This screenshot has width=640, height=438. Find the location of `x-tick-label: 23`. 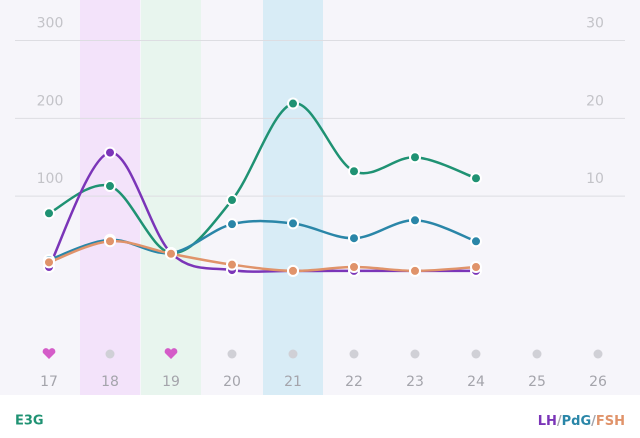

x-tick-label: 23 is located at coordinates (415, 382).